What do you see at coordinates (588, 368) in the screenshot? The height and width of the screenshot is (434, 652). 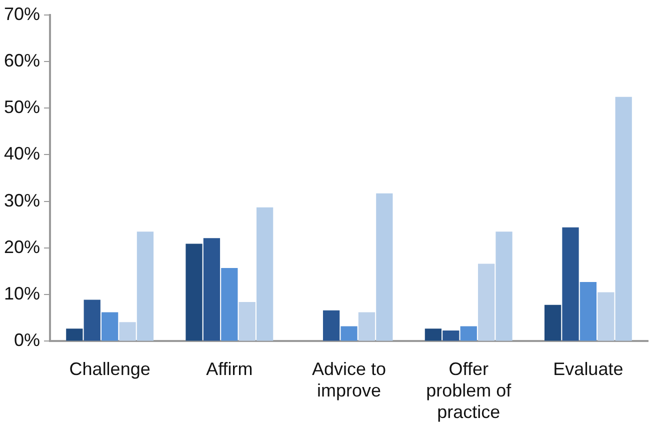 I see `x-tick-label: Evaluate` at bounding box center [588, 368].